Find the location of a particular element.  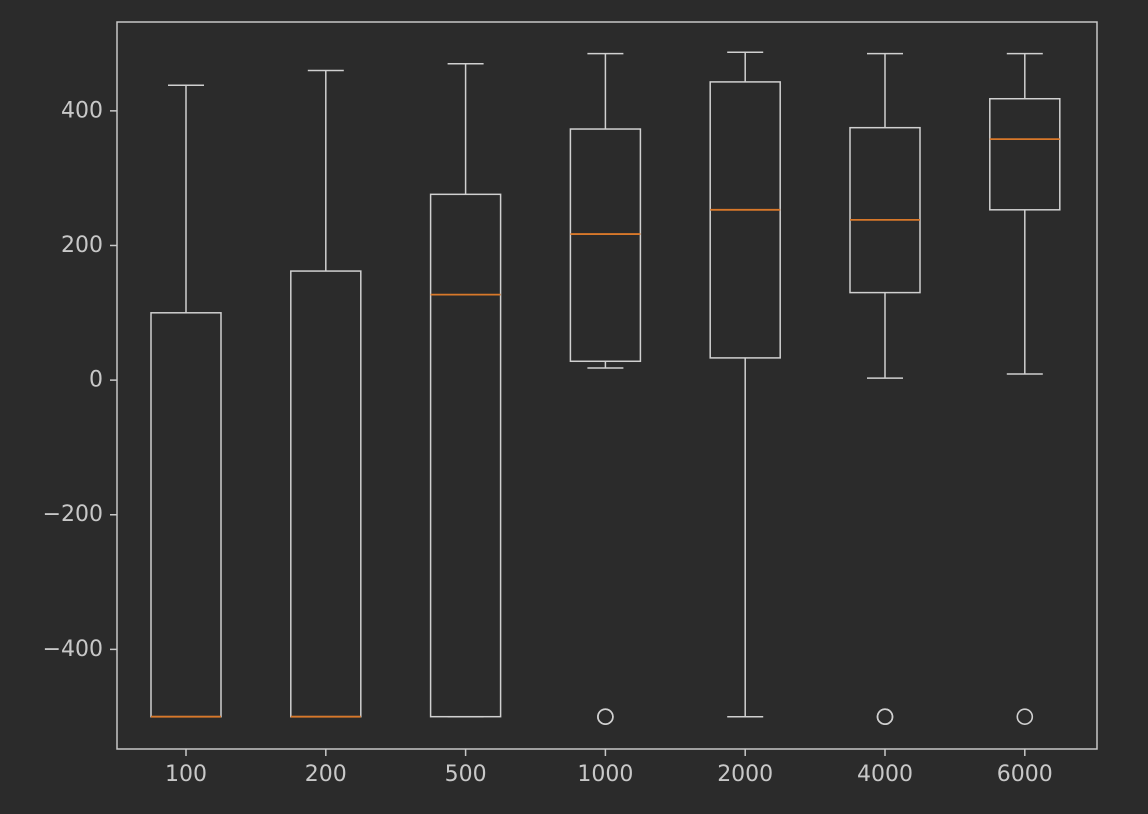

x-tick-label: 100 is located at coordinates (186, 774).